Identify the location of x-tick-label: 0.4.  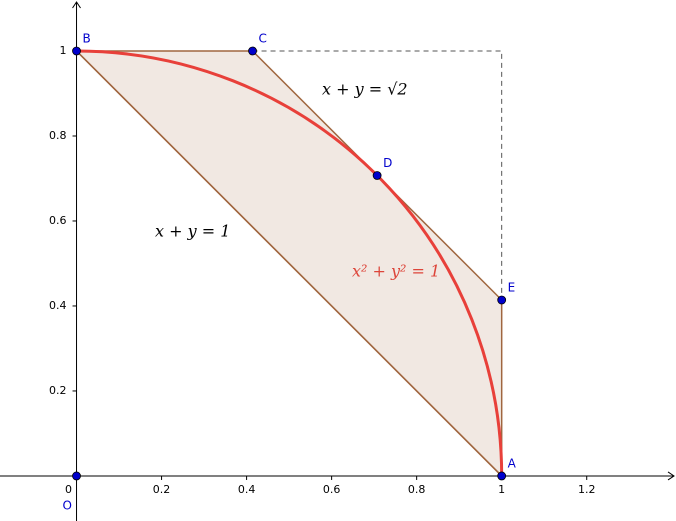
(247, 489).